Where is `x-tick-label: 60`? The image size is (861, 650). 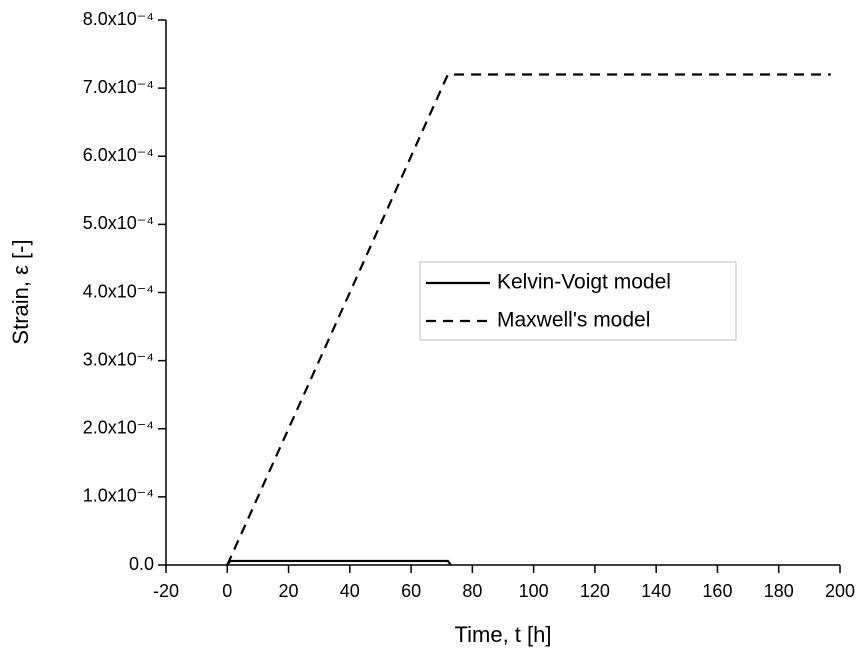 x-tick-label: 60 is located at coordinates (411, 591).